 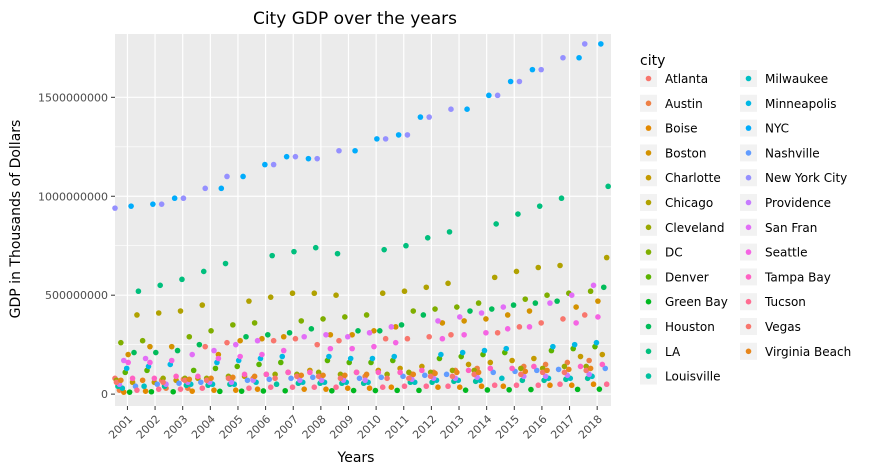 What do you see at coordinates (685, 153) in the screenshot?
I see `legend-label: Boston` at bounding box center [685, 153].